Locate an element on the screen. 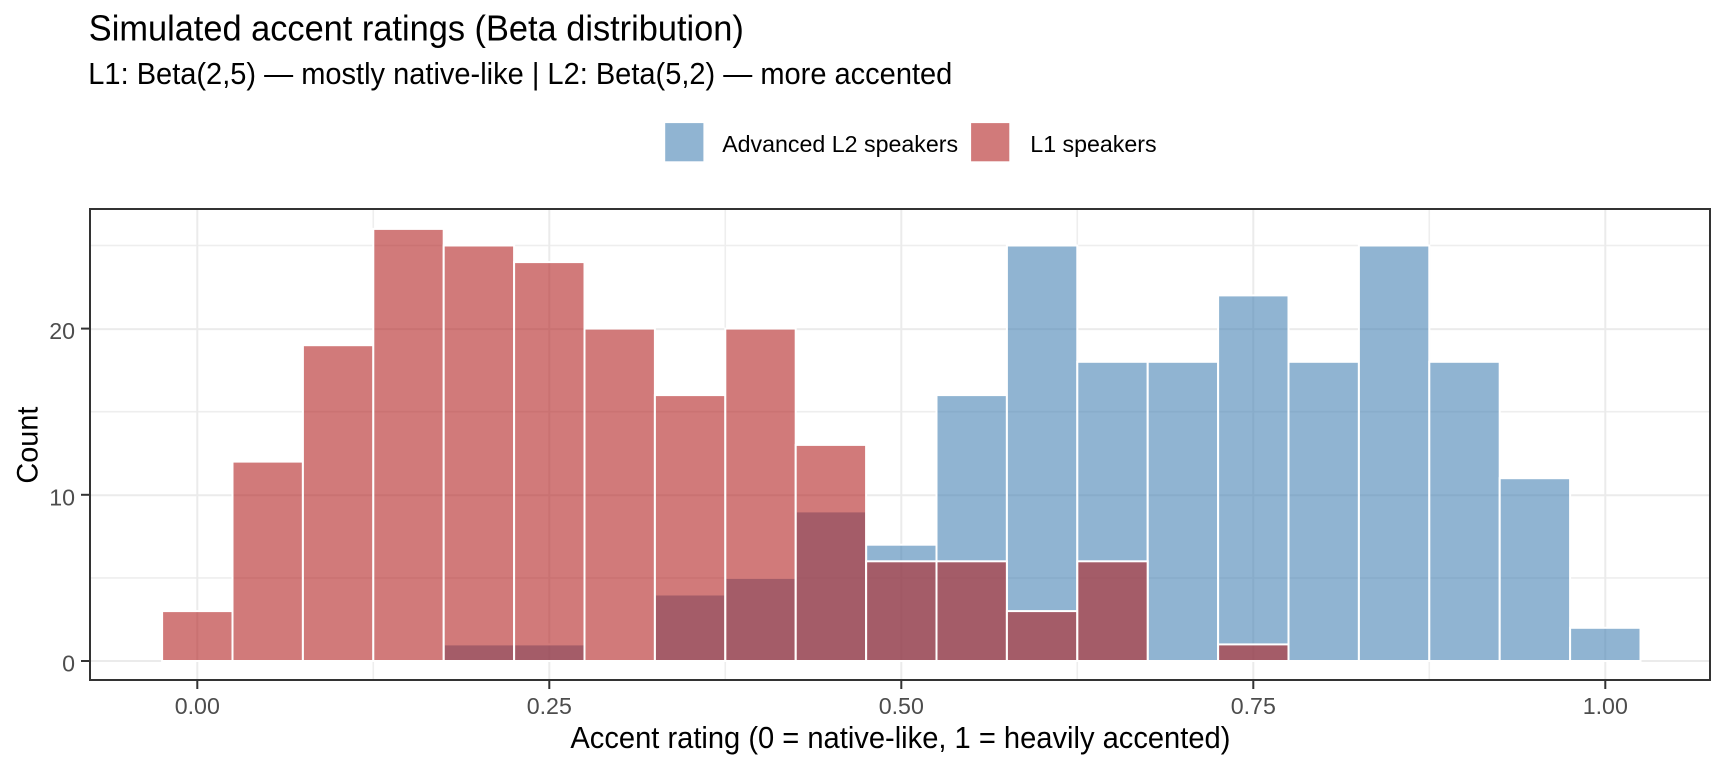  svg-text: 0.75 is located at coordinates (1253, 706).